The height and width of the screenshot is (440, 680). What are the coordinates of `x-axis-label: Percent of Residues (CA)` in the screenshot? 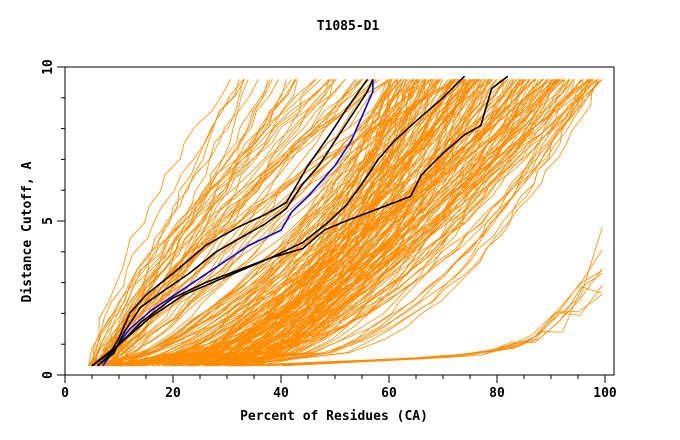 It's located at (334, 416).